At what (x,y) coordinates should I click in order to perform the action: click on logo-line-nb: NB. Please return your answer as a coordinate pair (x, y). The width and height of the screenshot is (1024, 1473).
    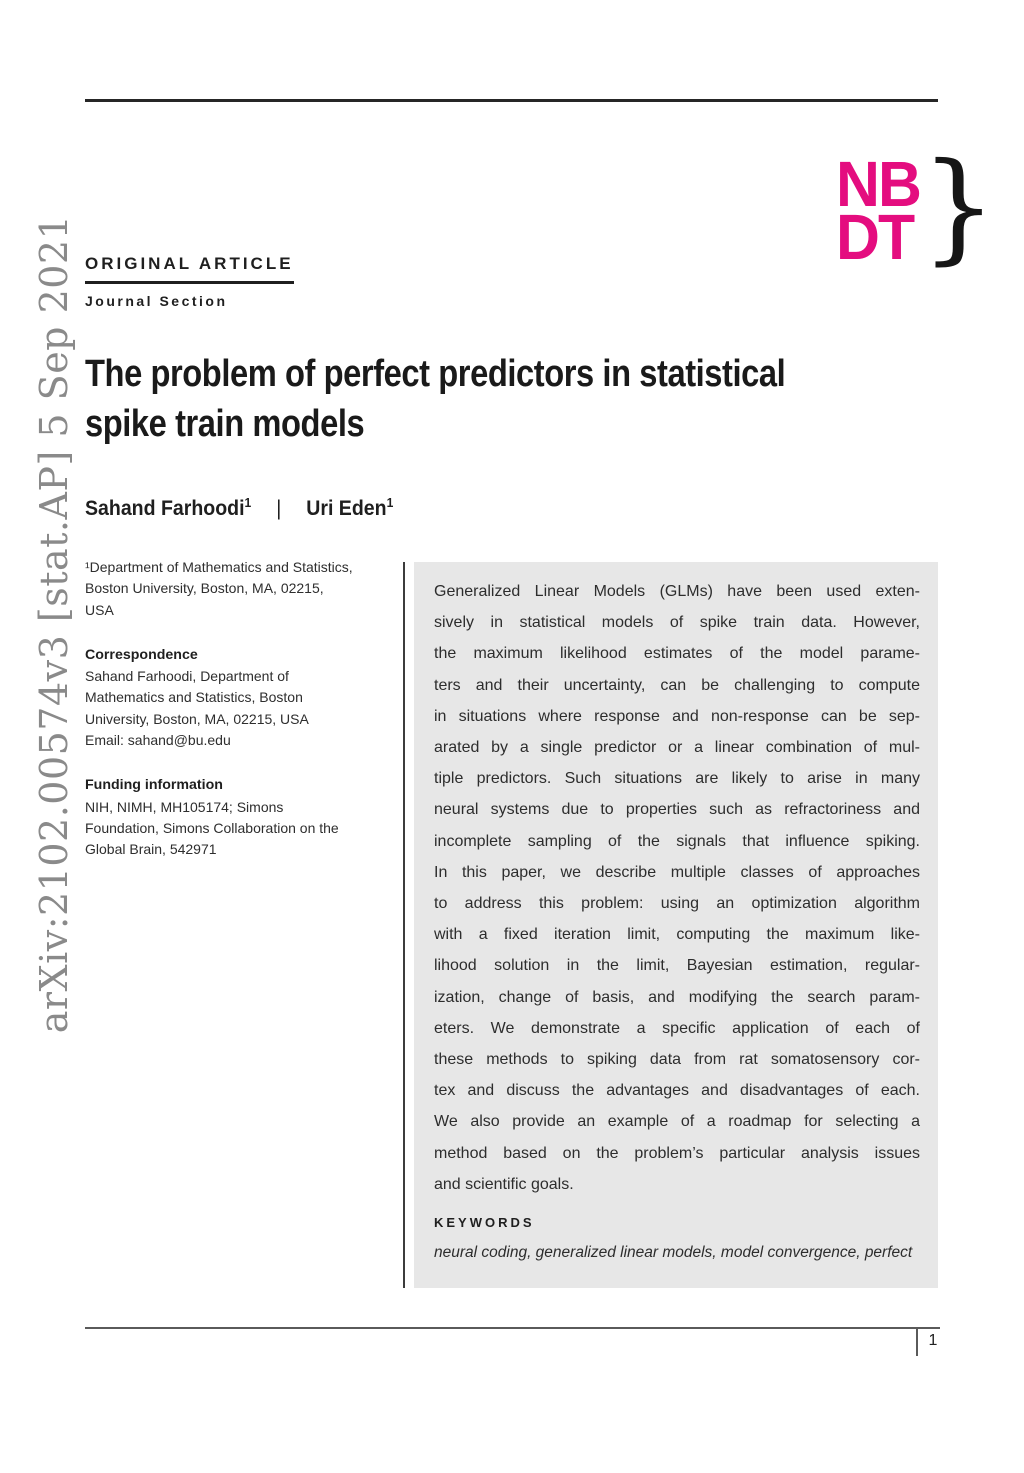
    Looking at the image, I should click on (879, 184).